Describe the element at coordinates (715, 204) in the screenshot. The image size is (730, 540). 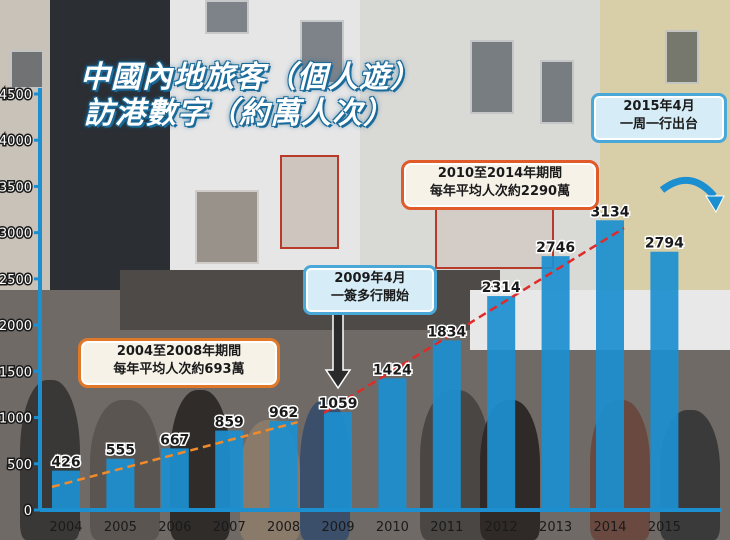
I see `curved-arrow-head-2015` at that location.